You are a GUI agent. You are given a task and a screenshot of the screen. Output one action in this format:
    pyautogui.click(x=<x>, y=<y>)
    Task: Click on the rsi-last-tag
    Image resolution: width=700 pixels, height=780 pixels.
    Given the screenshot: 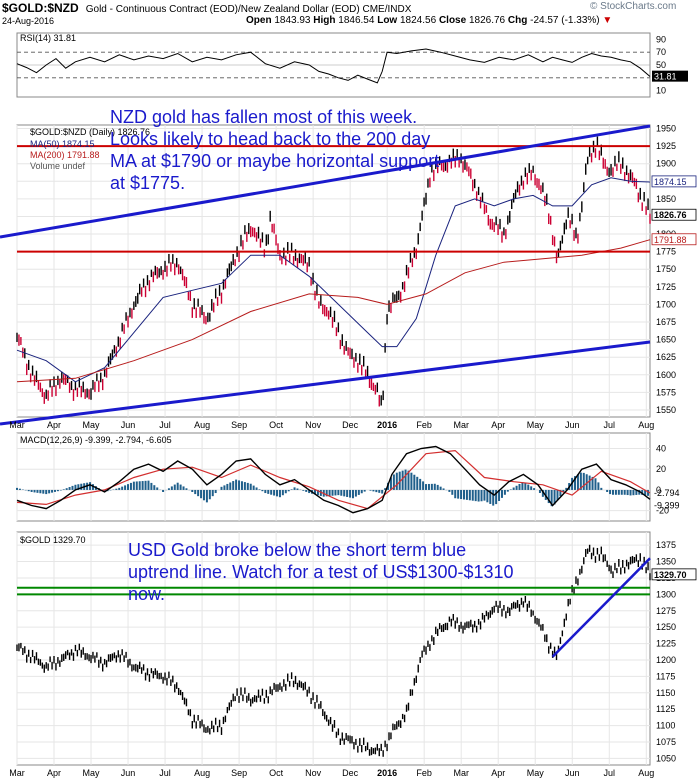 What is the action you would take?
    pyautogui.click(x=670, y=76)
    